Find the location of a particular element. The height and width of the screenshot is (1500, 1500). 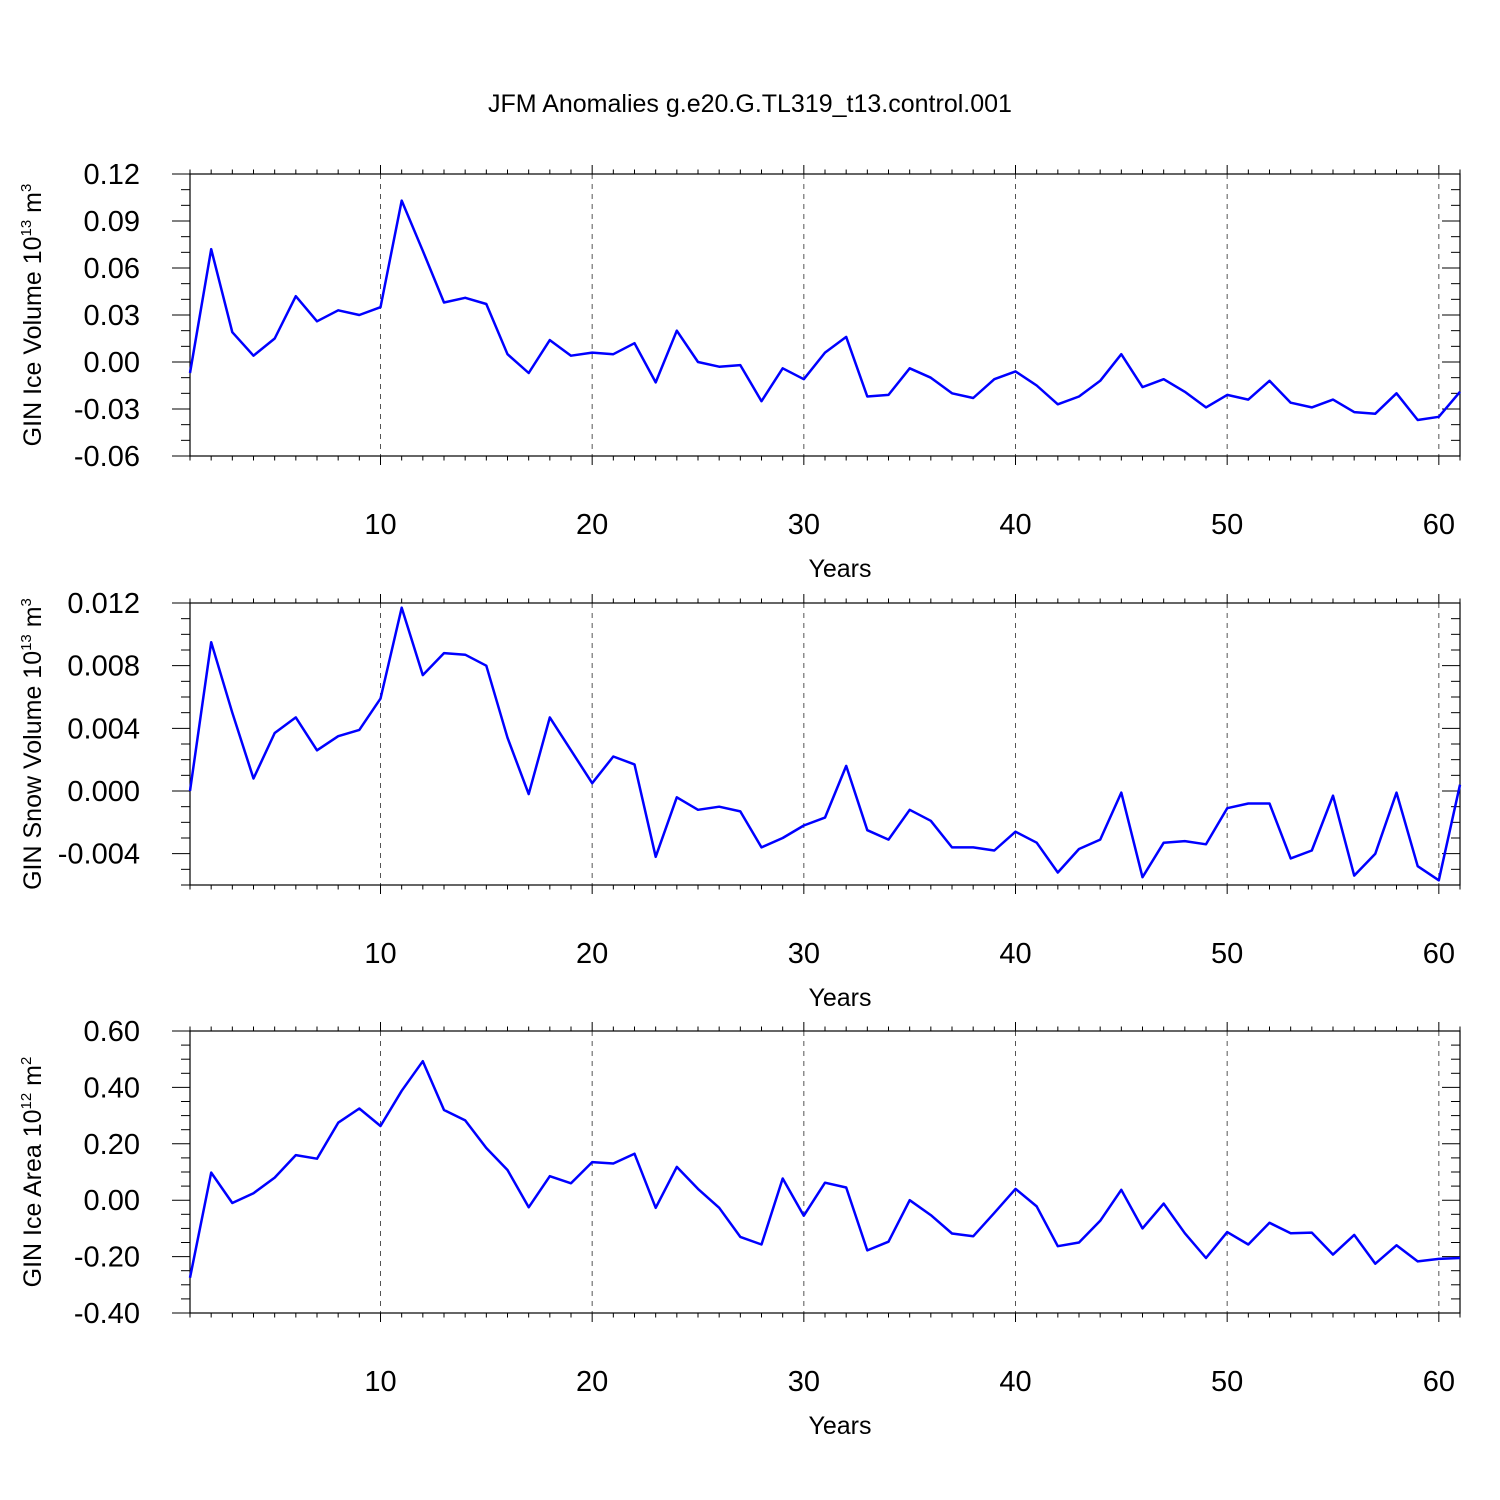

y-axis-title-main: GIN Snow Volume 10 is located at coordinates (33, 770).